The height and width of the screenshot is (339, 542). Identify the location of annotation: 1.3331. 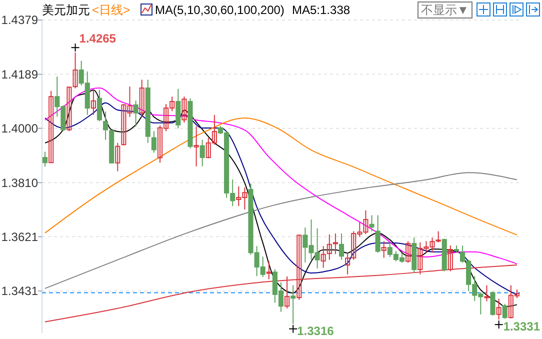
(521, 327).